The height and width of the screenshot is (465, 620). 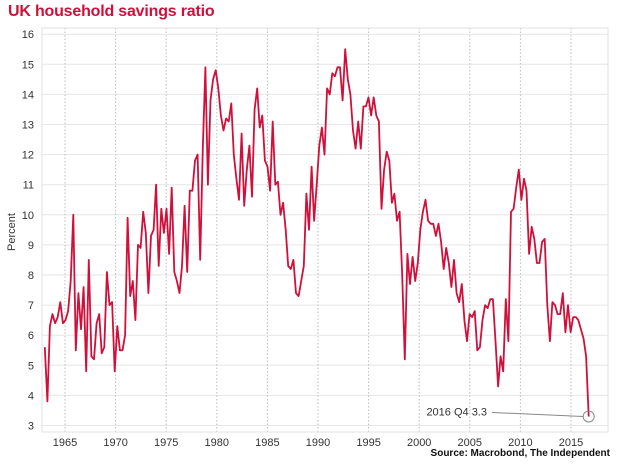 I want to click on x-tick-label: 1990, so click(x=318, y=443).